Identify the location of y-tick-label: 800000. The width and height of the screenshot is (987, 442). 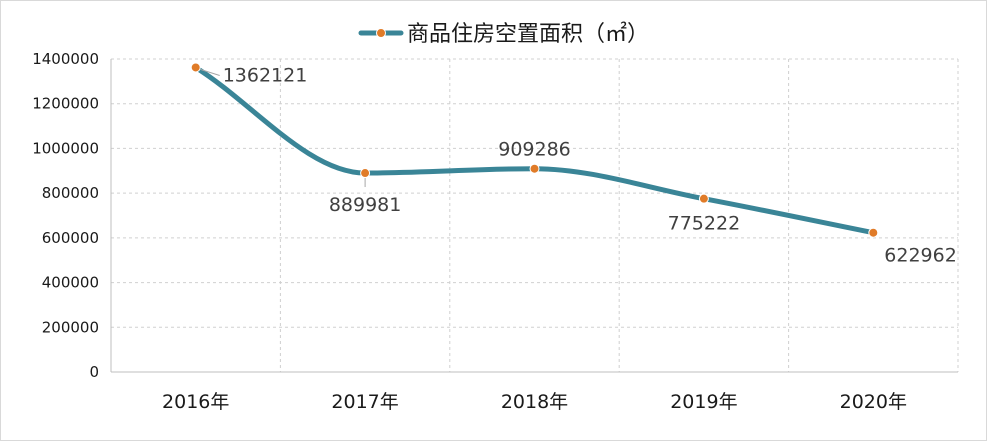
(70, 193).